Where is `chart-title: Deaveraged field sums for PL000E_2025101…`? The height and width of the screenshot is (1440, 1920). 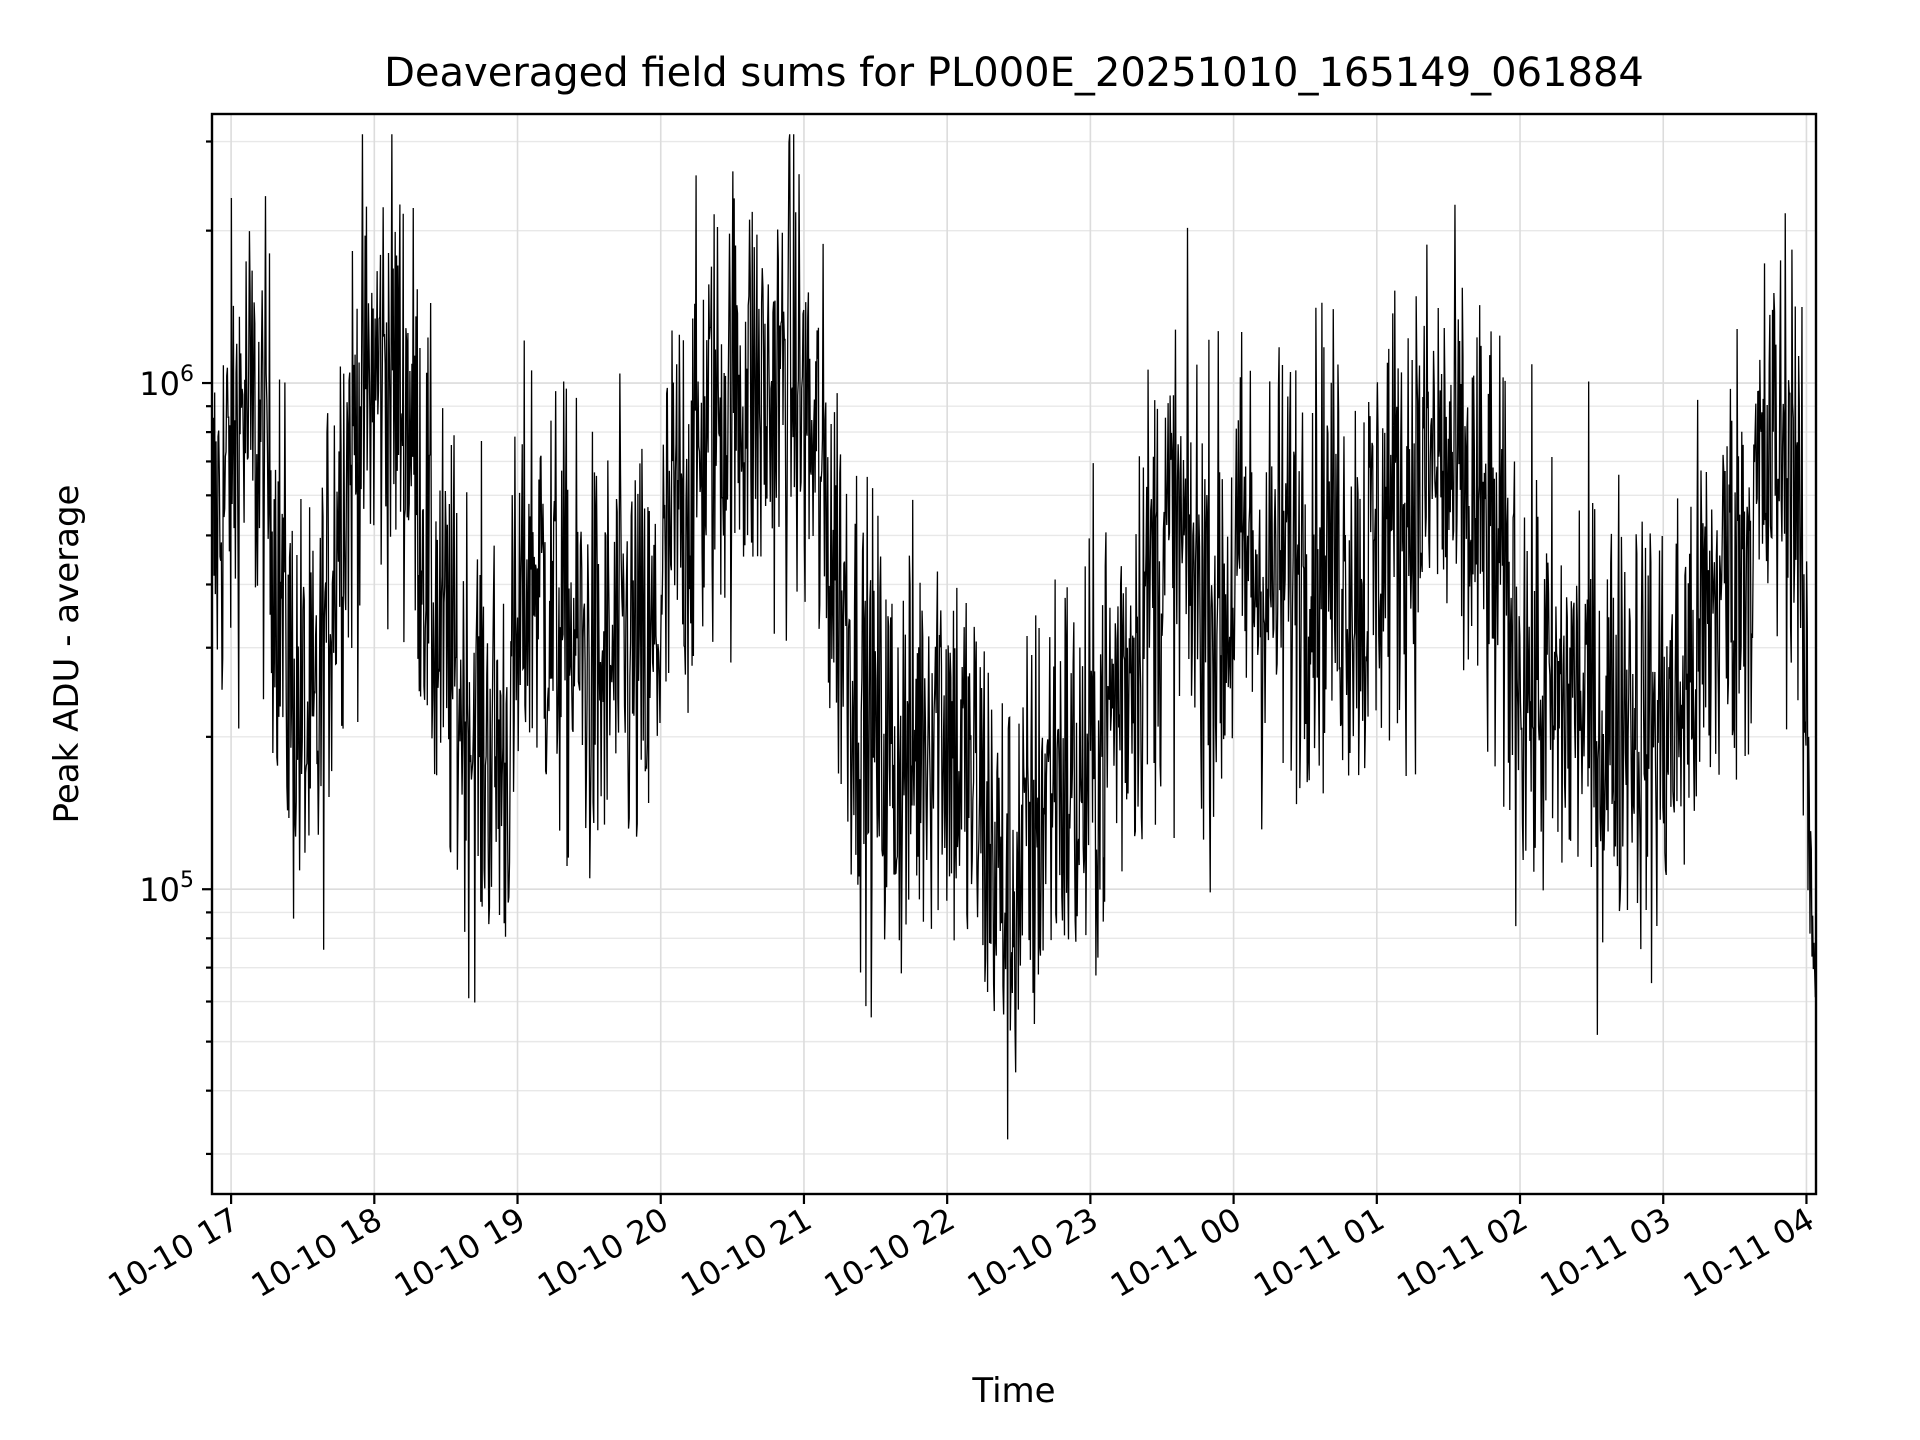 chart-title: Deaveraged field sums for PL000E_2025101… is located at coordinates (1014, 73).